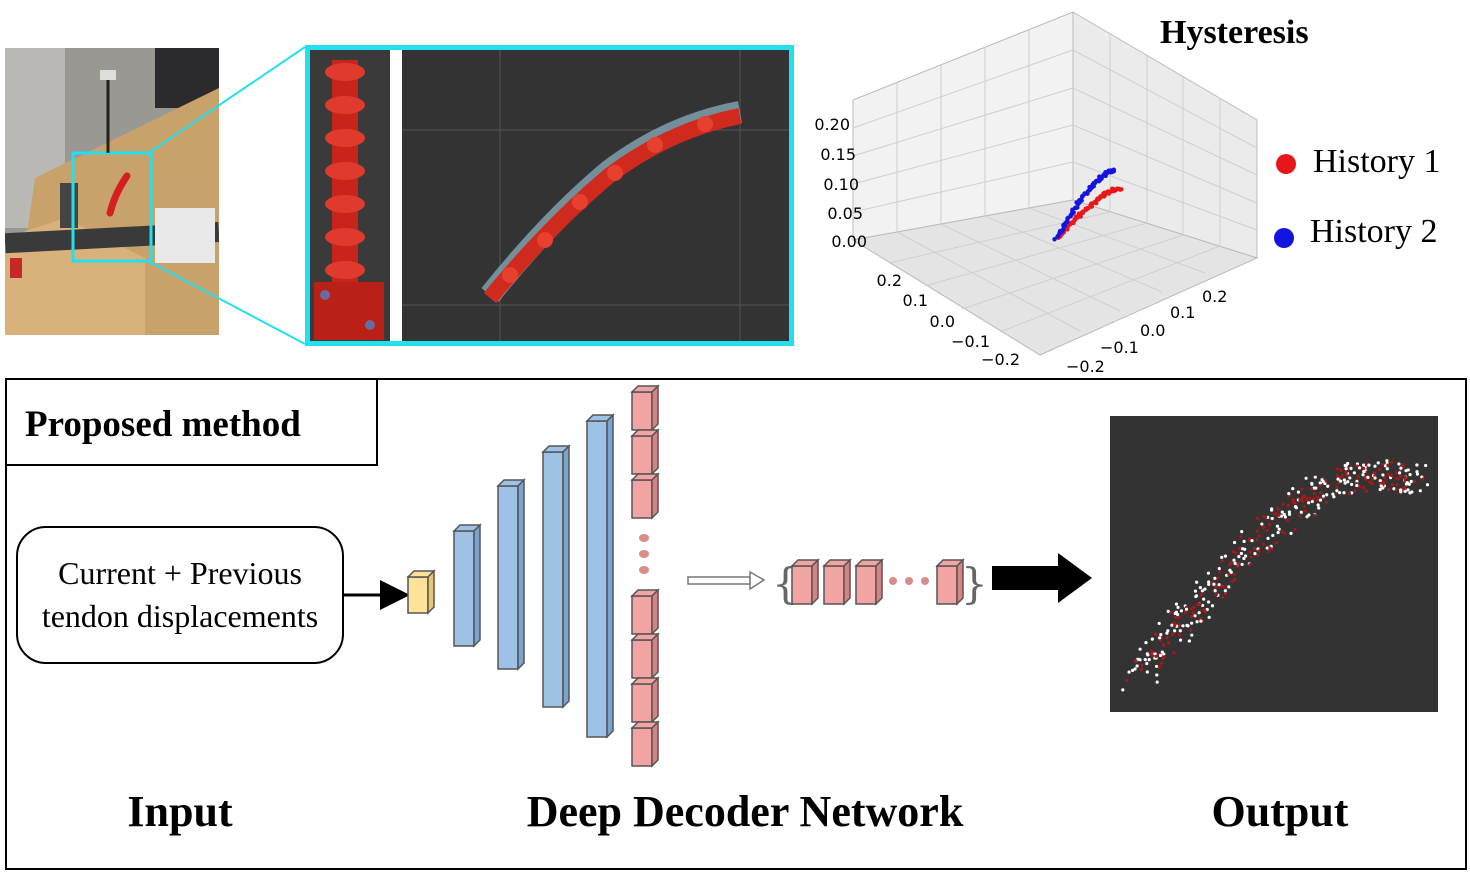 The image size is (1470, 876). Describe the element at coordinates (1100, 197) in the screenshot. I see `history-1-point` at that location.